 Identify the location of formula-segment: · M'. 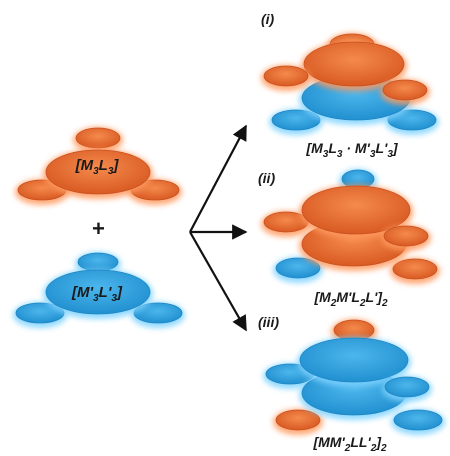
(356, 148).